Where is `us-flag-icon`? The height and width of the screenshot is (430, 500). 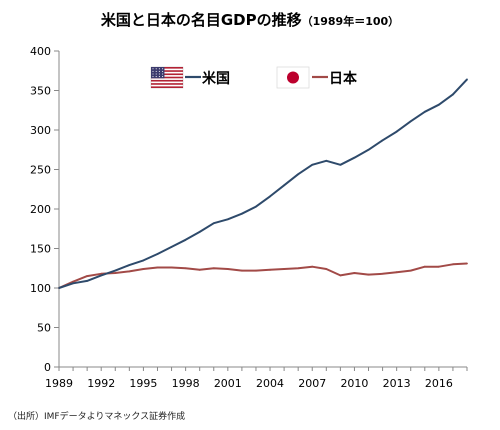 us-flag-icon is located at coordinates (167, 77).